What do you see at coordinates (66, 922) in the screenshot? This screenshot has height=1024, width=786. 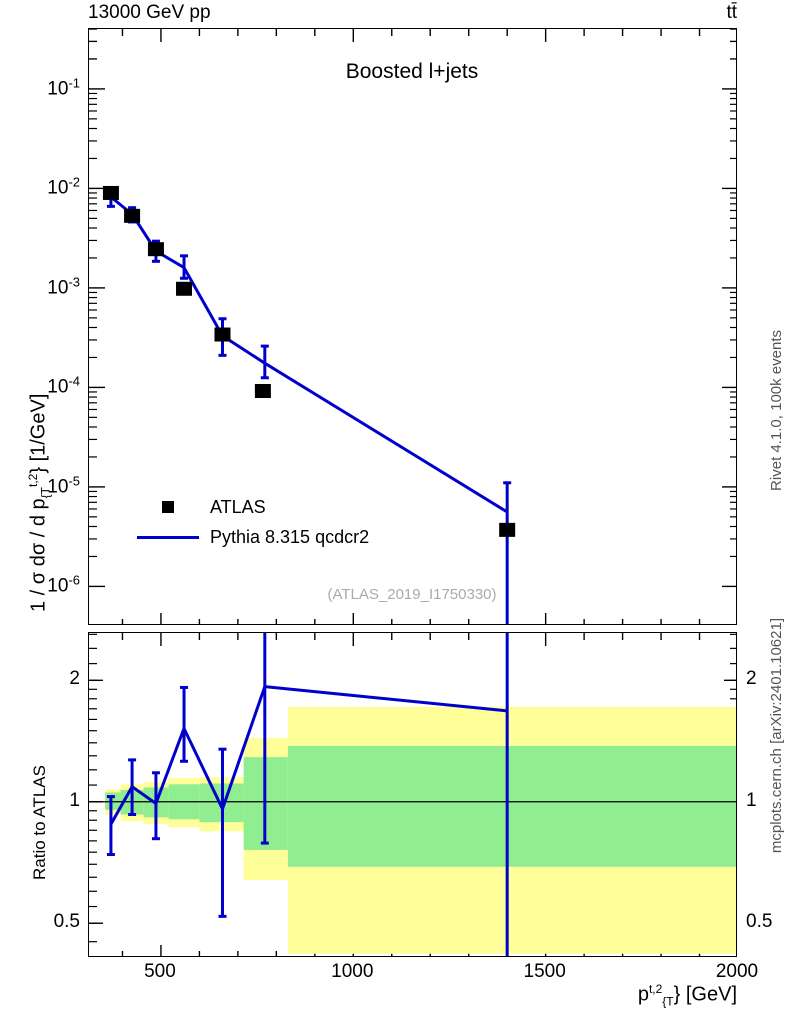 I see `ratio-y-tick-label-left-2: 0.5` at bounding box center [66, 922].